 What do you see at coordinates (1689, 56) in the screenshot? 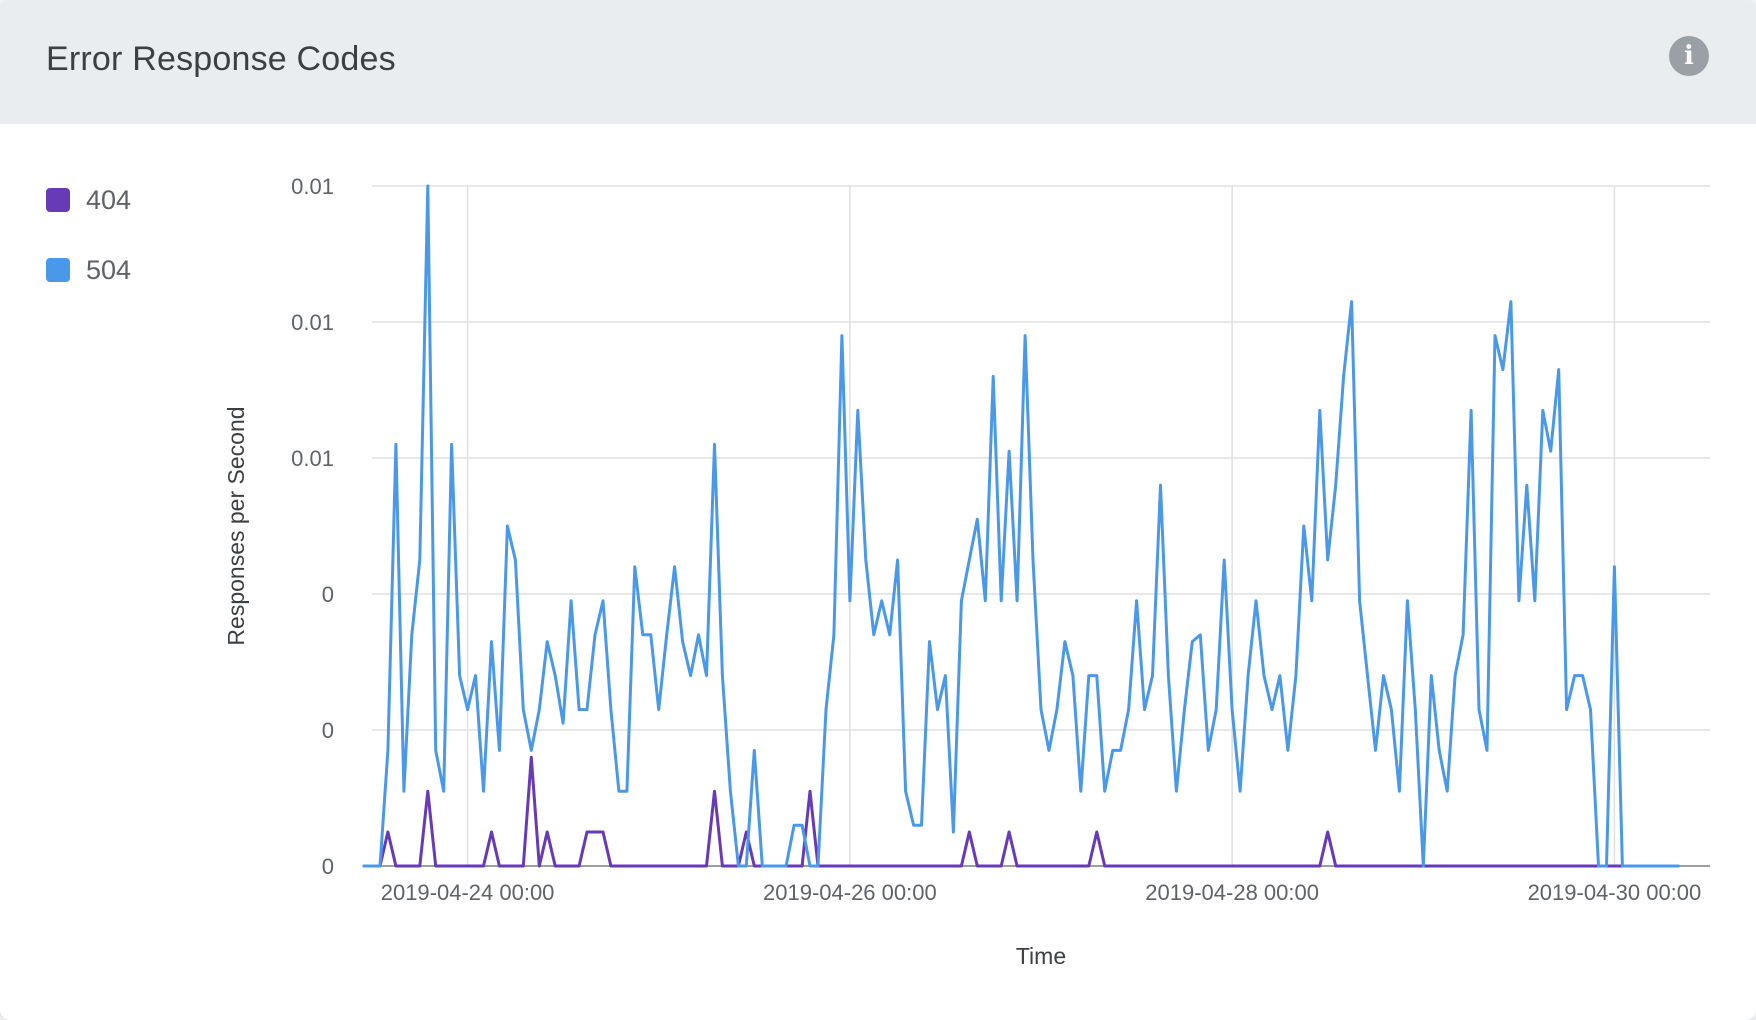
I see `info-icon: i` at bounding box center [1689, 56].